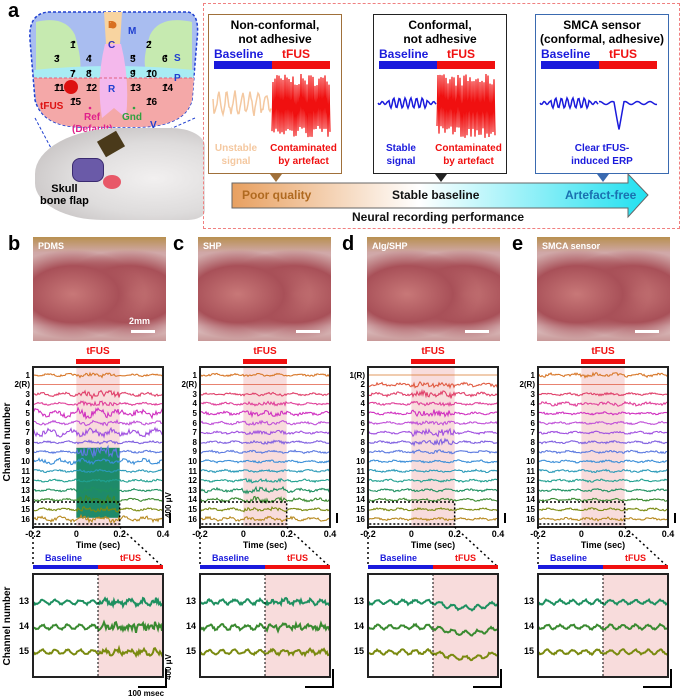 The width and height of the screenshot is (683, 700). What do you see at coordinates (264, 289) in the screenshot?
I see `brain-photo` at bounding box center [264, 289].